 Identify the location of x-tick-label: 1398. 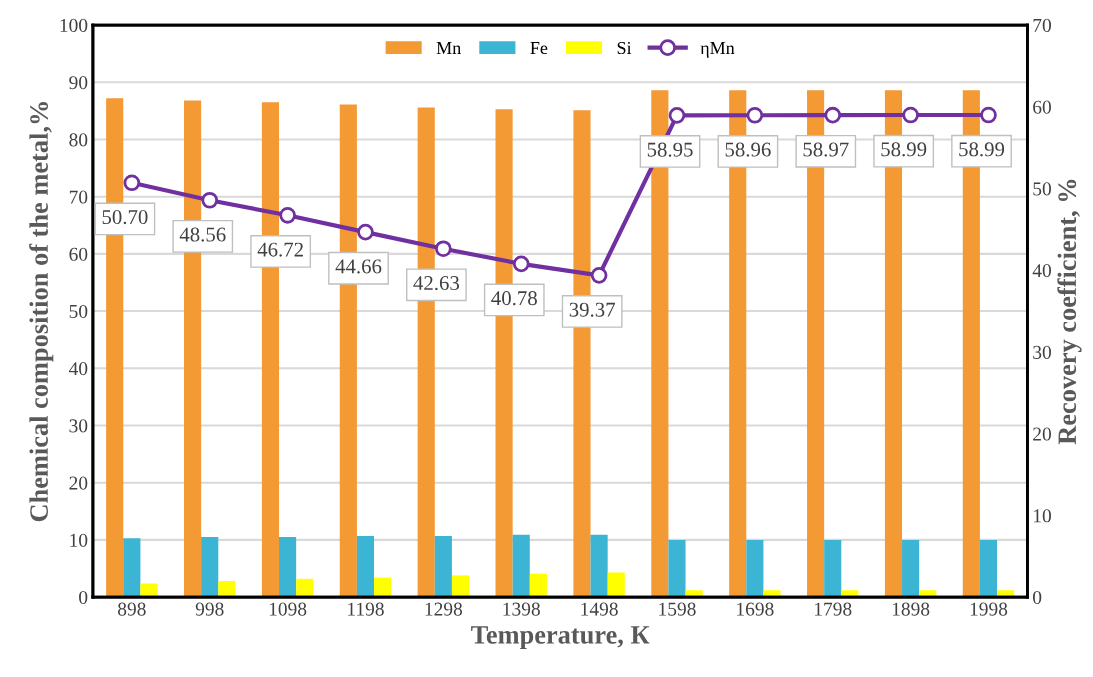
(521, 609).